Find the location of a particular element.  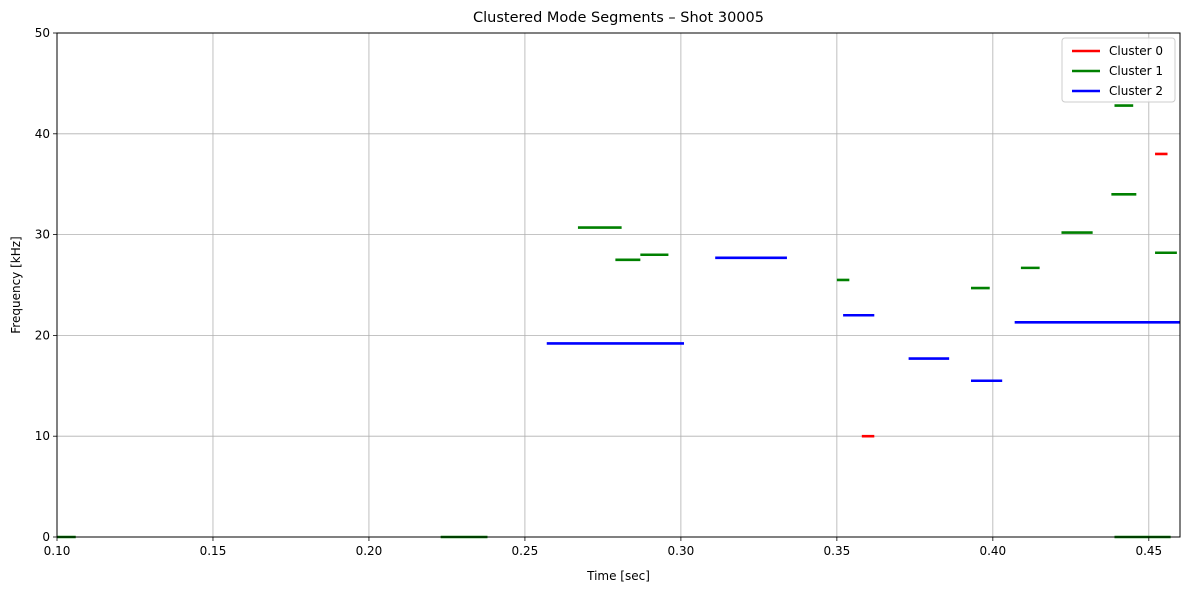

x-tick-label: 0.45 is located at coordinates (1148, 551).